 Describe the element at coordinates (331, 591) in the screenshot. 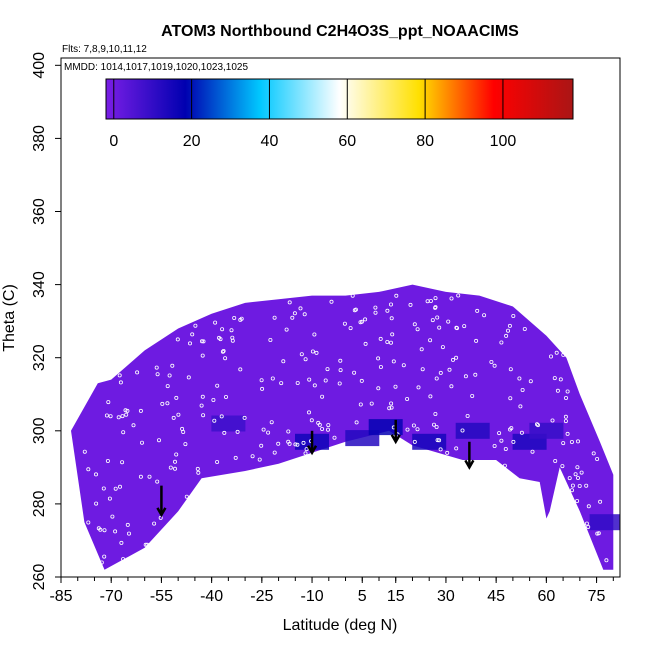

I see `x-axis: -85 -70 -55 -40 -25 -10 5 15 30 45 60 75` at that location.